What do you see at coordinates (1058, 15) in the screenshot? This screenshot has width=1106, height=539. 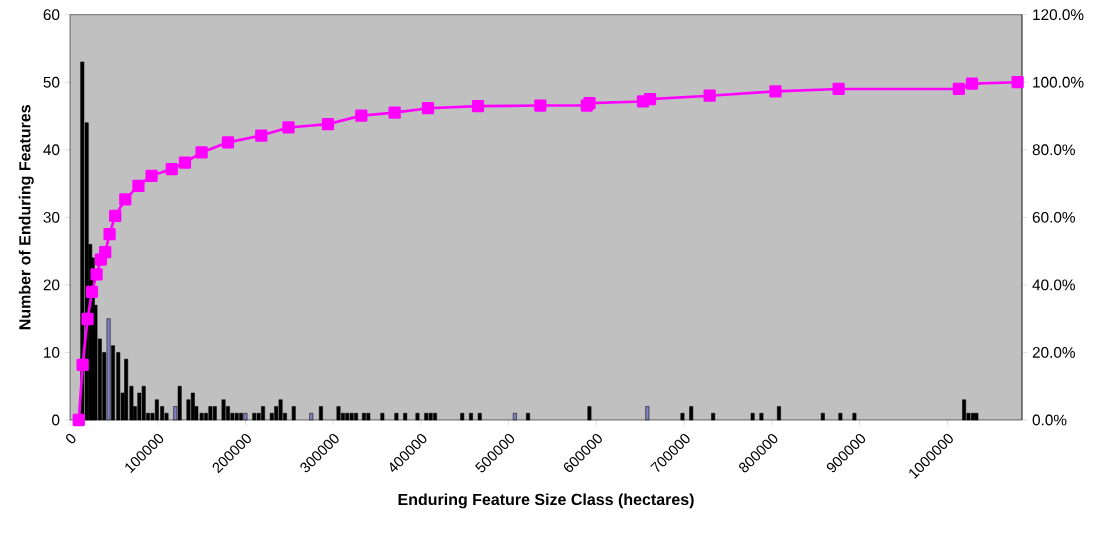 I see `y2-tick-label: 120.0%` at bounding box center [1058, 15].